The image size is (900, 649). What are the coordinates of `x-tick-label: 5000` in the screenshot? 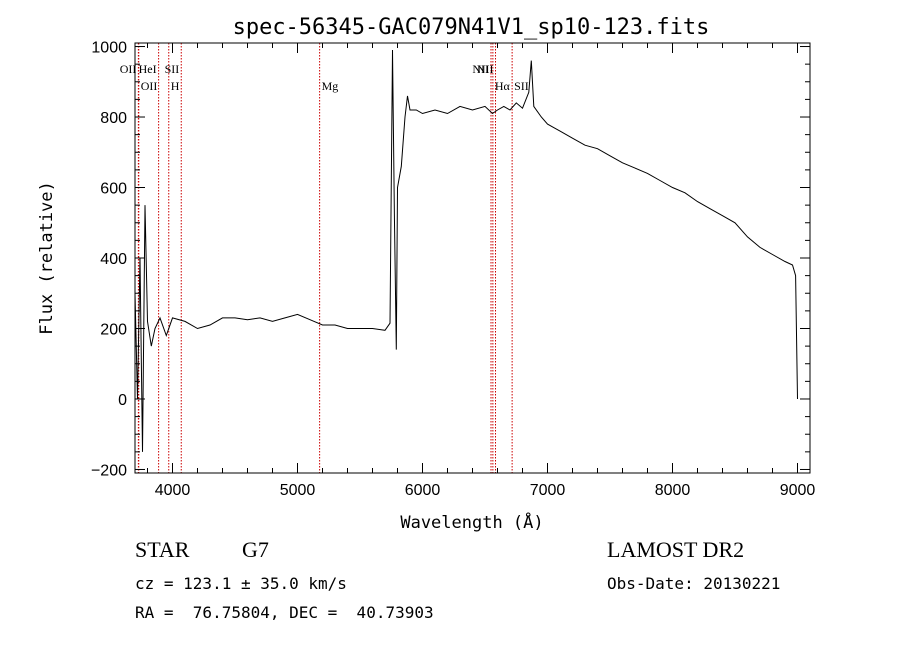 It's located at (298, 490).